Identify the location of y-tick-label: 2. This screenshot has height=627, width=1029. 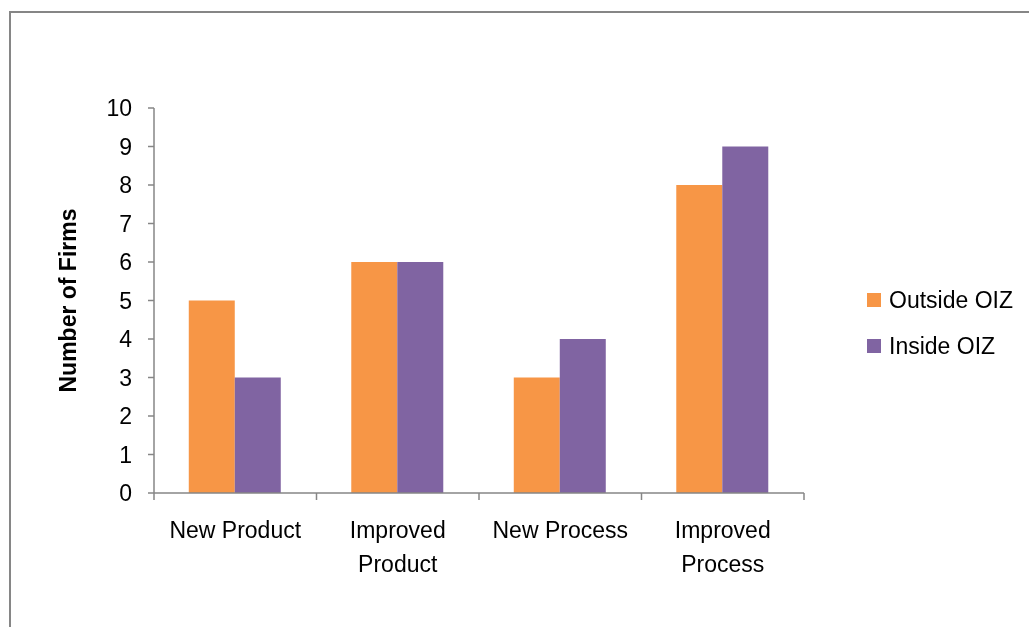
(125, 416).